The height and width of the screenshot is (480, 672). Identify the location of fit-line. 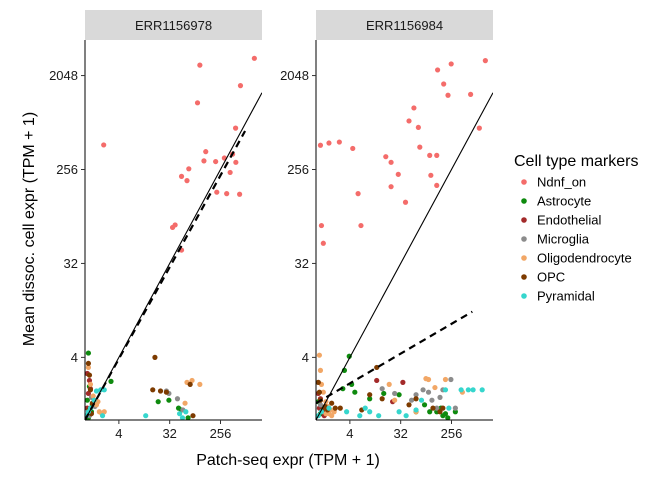
(394, 357).